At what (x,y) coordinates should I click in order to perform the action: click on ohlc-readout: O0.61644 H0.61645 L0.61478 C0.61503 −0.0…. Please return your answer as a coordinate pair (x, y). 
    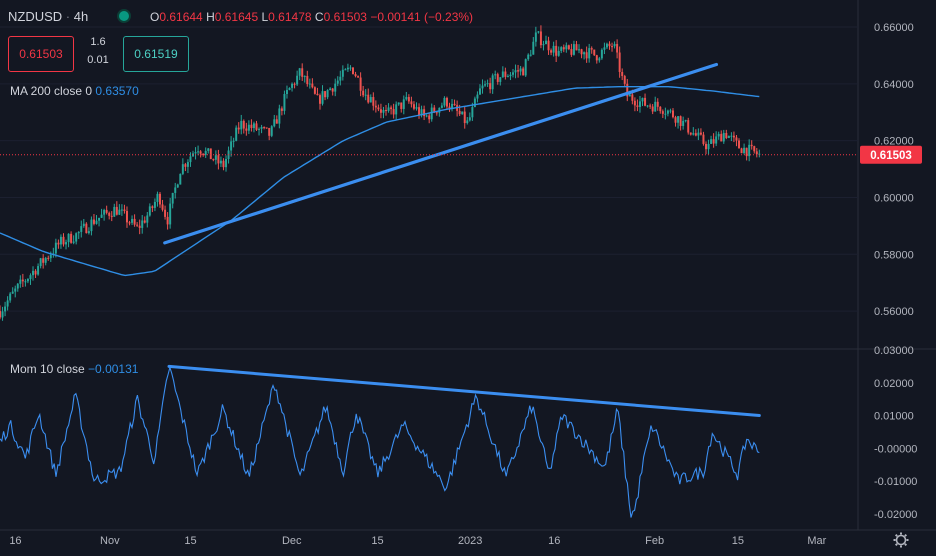
    Looking at the image, I should click on (311, 17).